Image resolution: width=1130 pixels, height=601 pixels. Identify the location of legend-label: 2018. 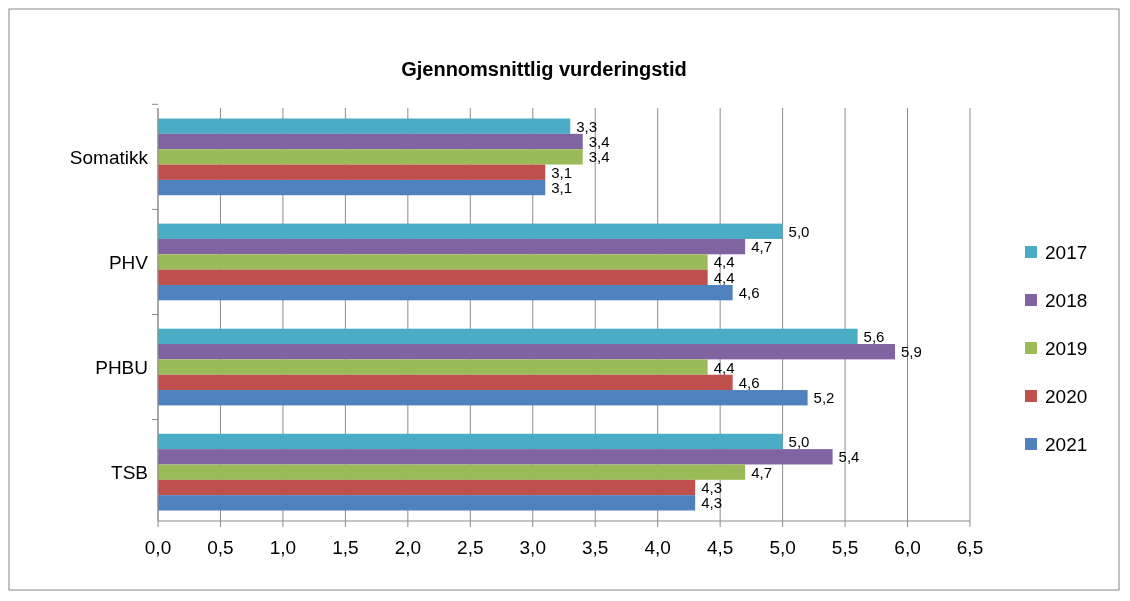
(1066, 300).